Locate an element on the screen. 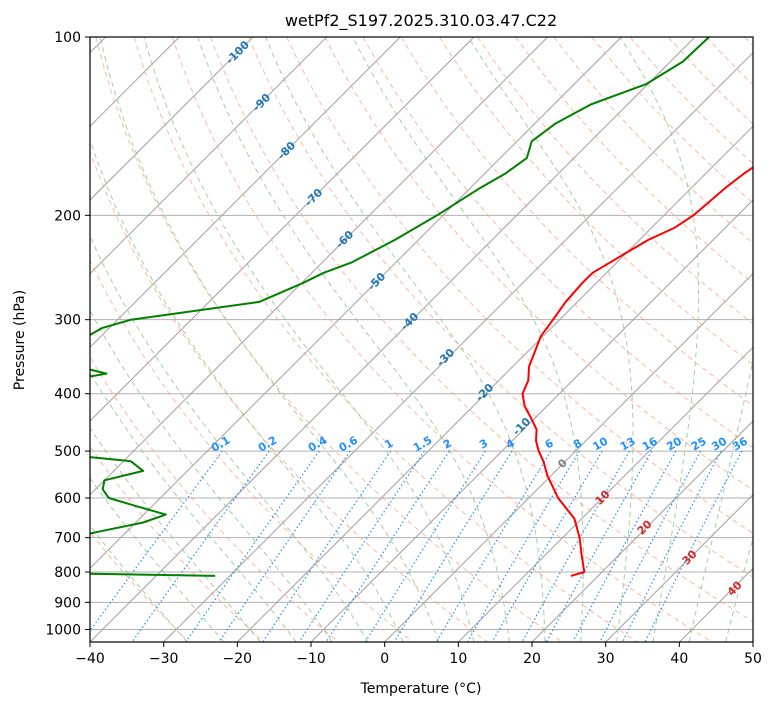  isotherm-label: -30 is located at coordinates (445, 357).